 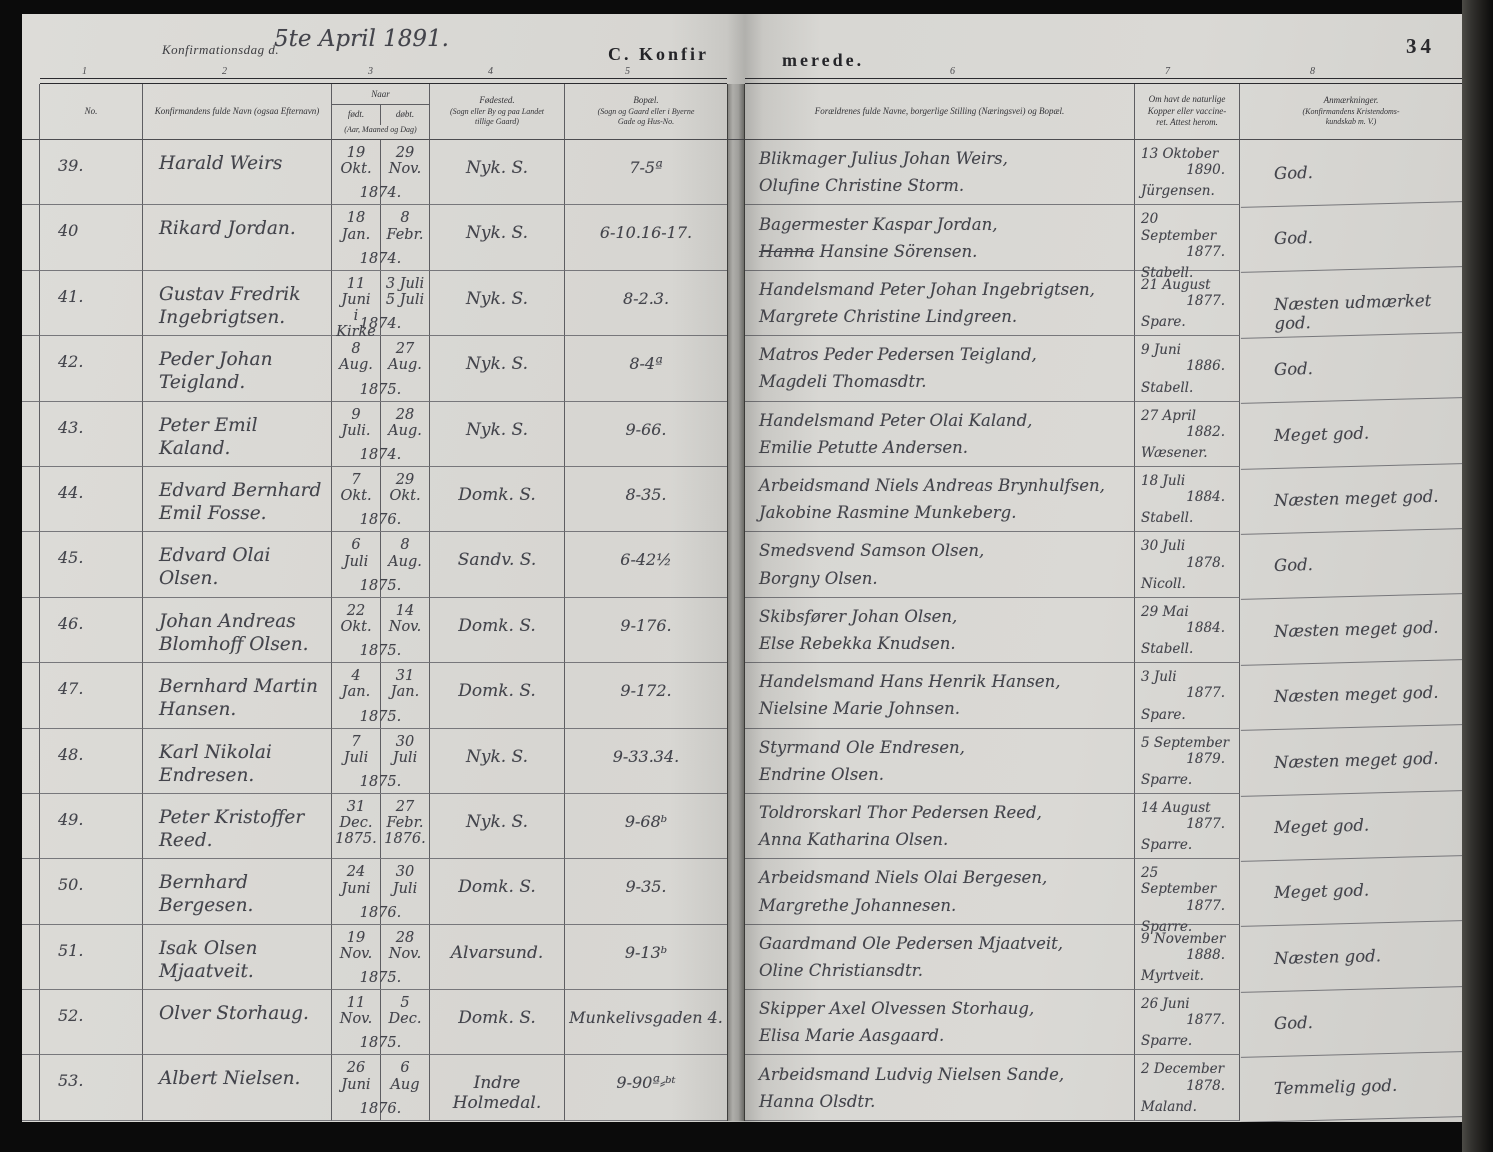 I want to click on baptized-date: 31 Jan., so click(x=405, y=684).